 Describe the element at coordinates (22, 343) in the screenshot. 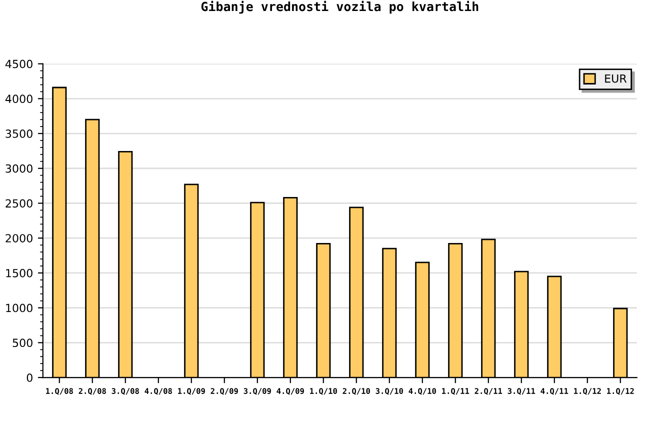

I see `y-tick-label: 500` at that location.